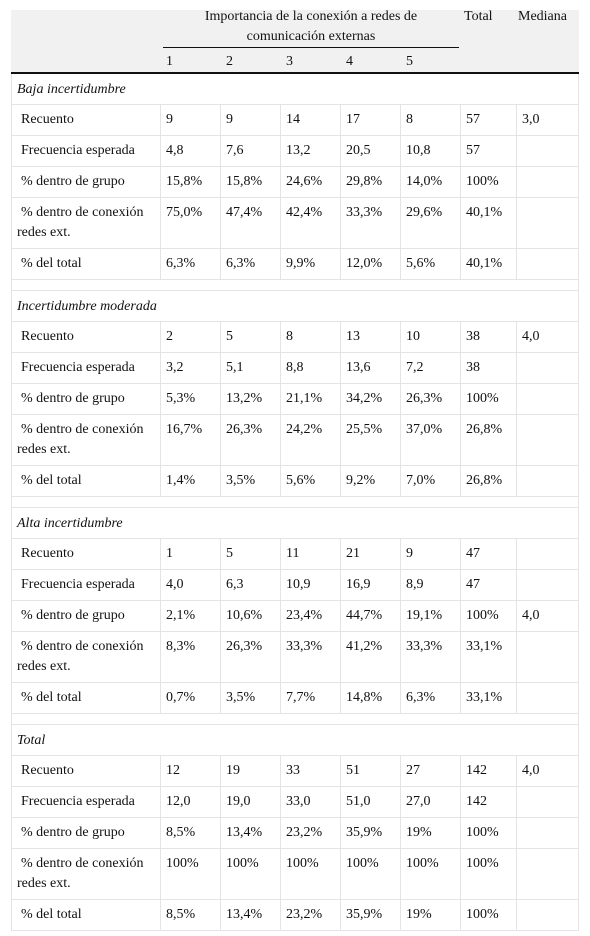 The height and width of the screenshot is (936, 590). I want to click on text: 5, so click(229, 553).